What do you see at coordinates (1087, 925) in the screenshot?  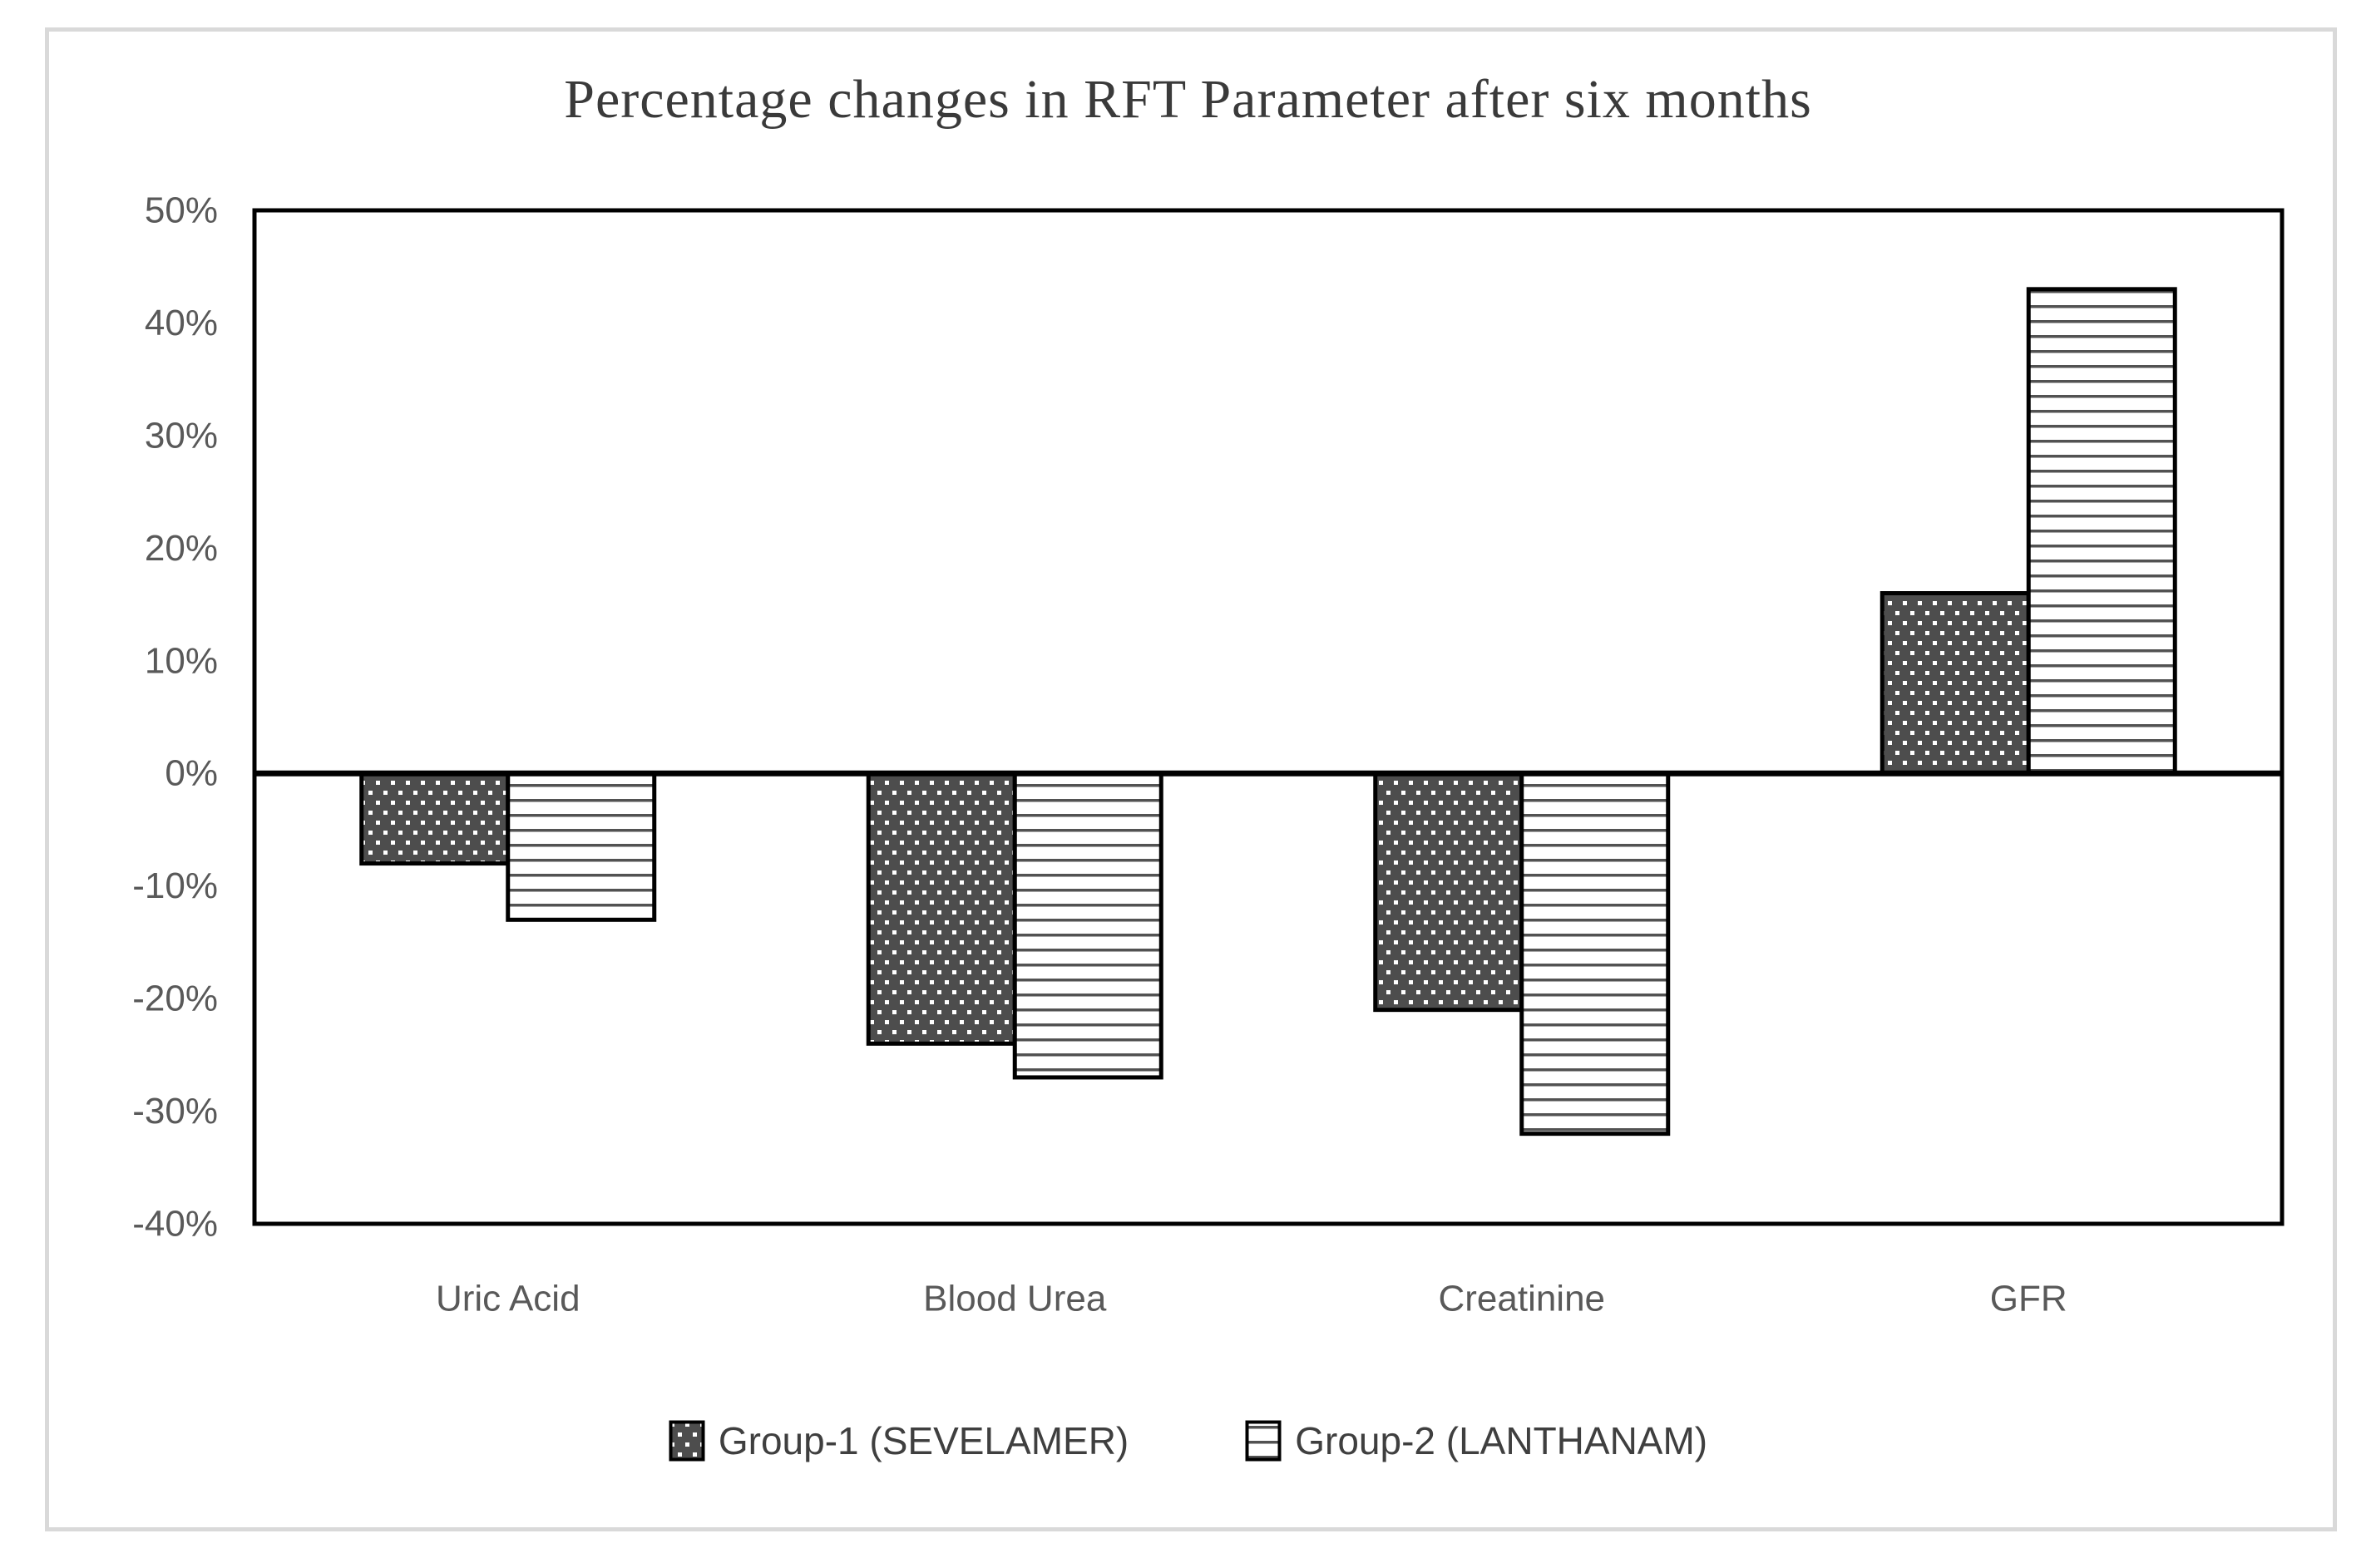 I see `bar-blood-urea-group2` at bounding box center [1087, 925].